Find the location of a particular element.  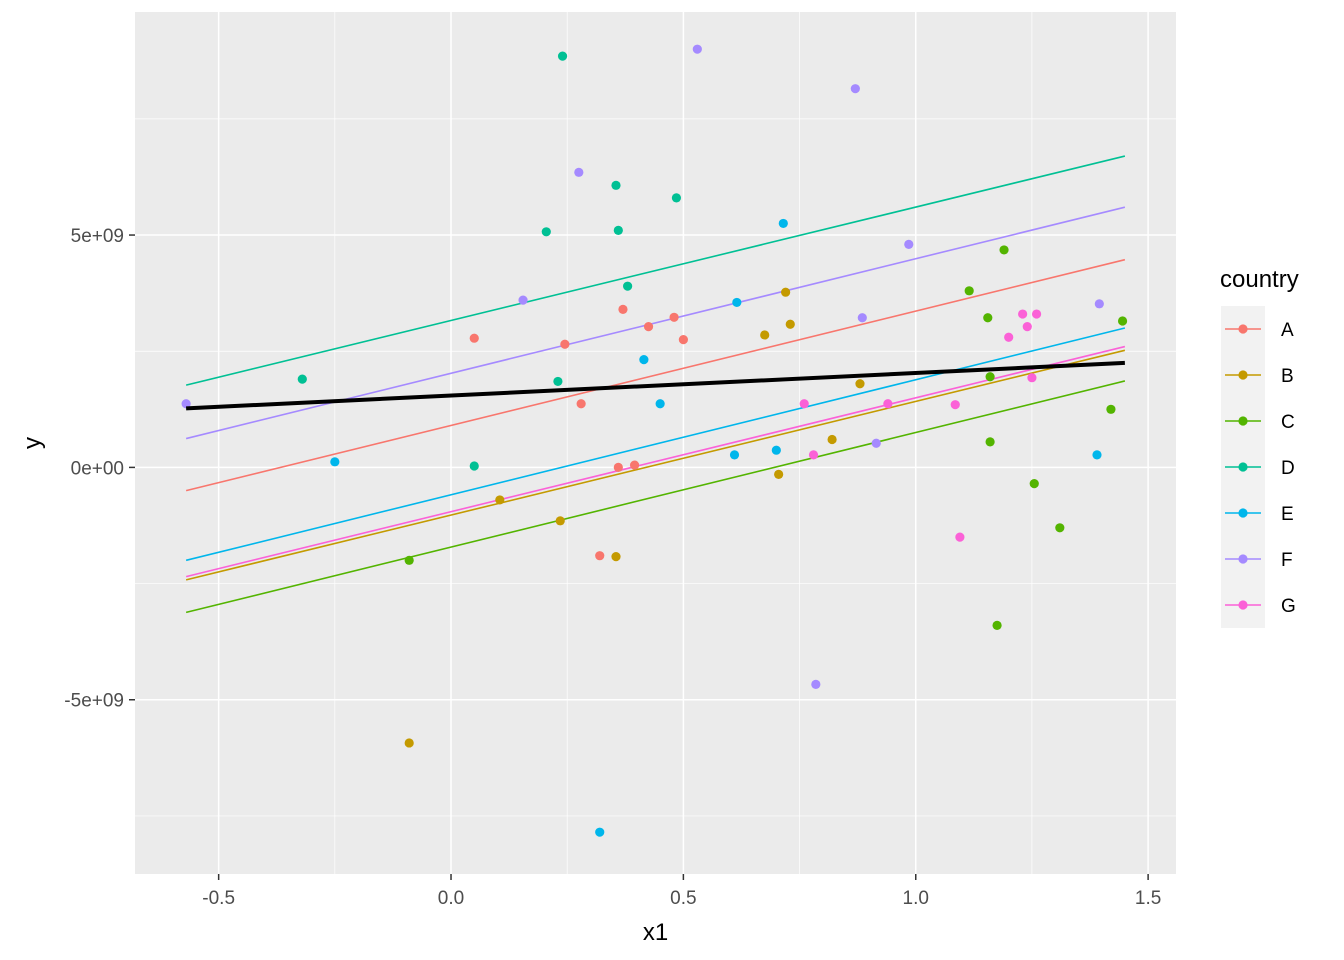

legend-label-G: G is located at coordinates (1288, 606).